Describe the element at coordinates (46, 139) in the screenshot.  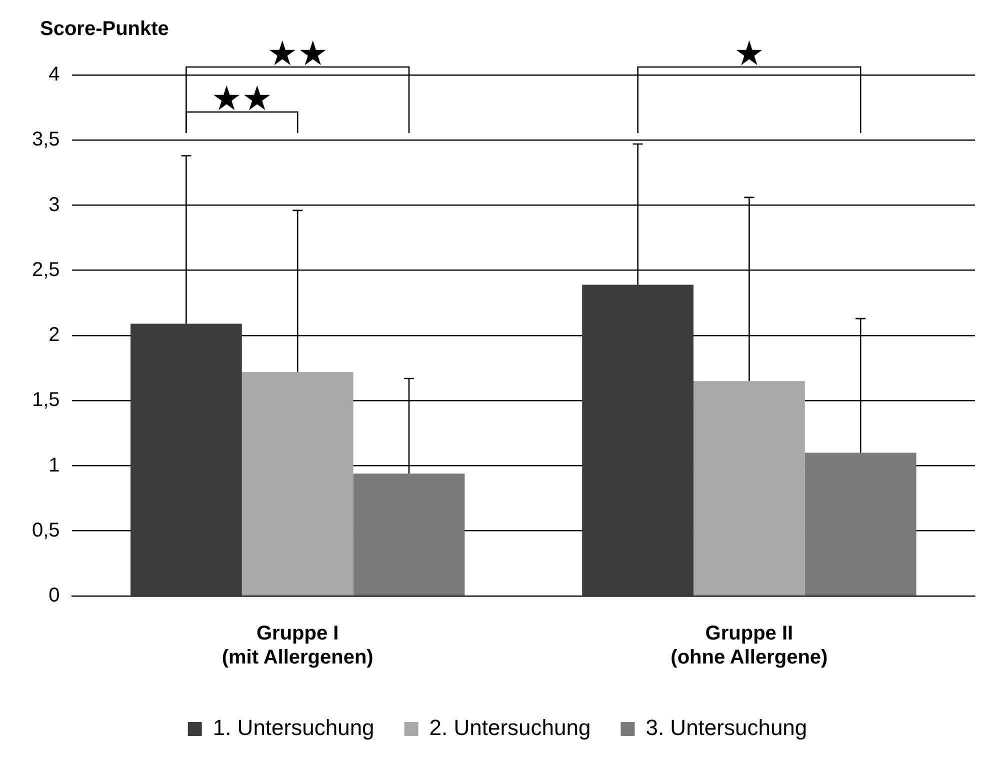
I see `y-tick-label: 3,5` at that location.